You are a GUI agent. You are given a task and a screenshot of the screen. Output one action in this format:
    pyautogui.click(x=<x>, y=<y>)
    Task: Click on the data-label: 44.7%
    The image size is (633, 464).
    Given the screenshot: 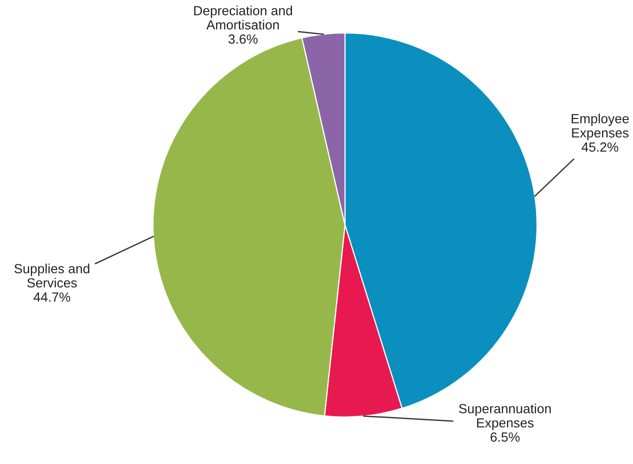 What is the action you would take?
    pyautogui.click(x=52, y=297)
    